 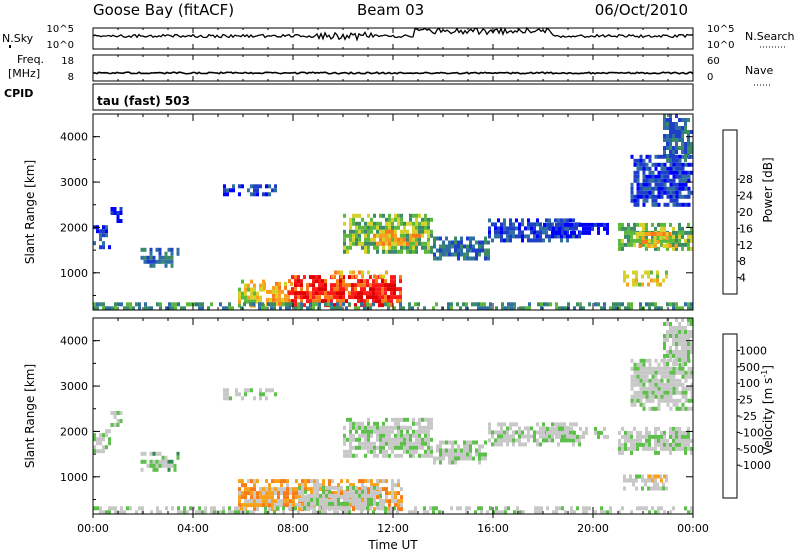 What do you see at coordinates (746, 179) in the screenshot?
I see `colorbar-tick-label: 28` at bounding box center [746, 179].